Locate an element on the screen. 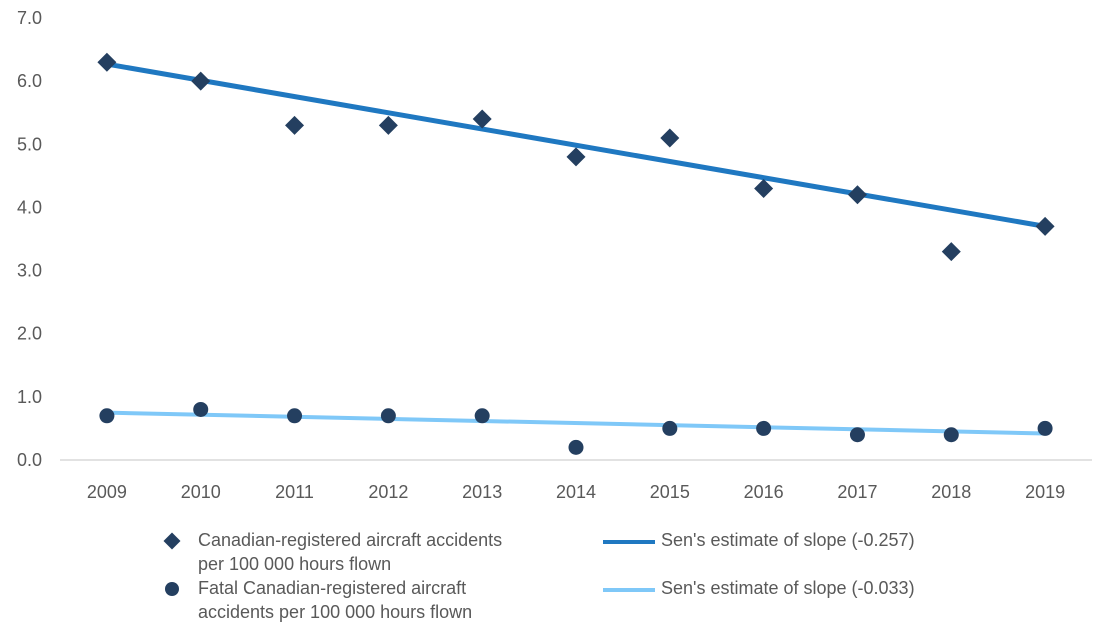 The image size is (1108, 631). x-tick-label: 2018 is located at coordinates (951, 492).